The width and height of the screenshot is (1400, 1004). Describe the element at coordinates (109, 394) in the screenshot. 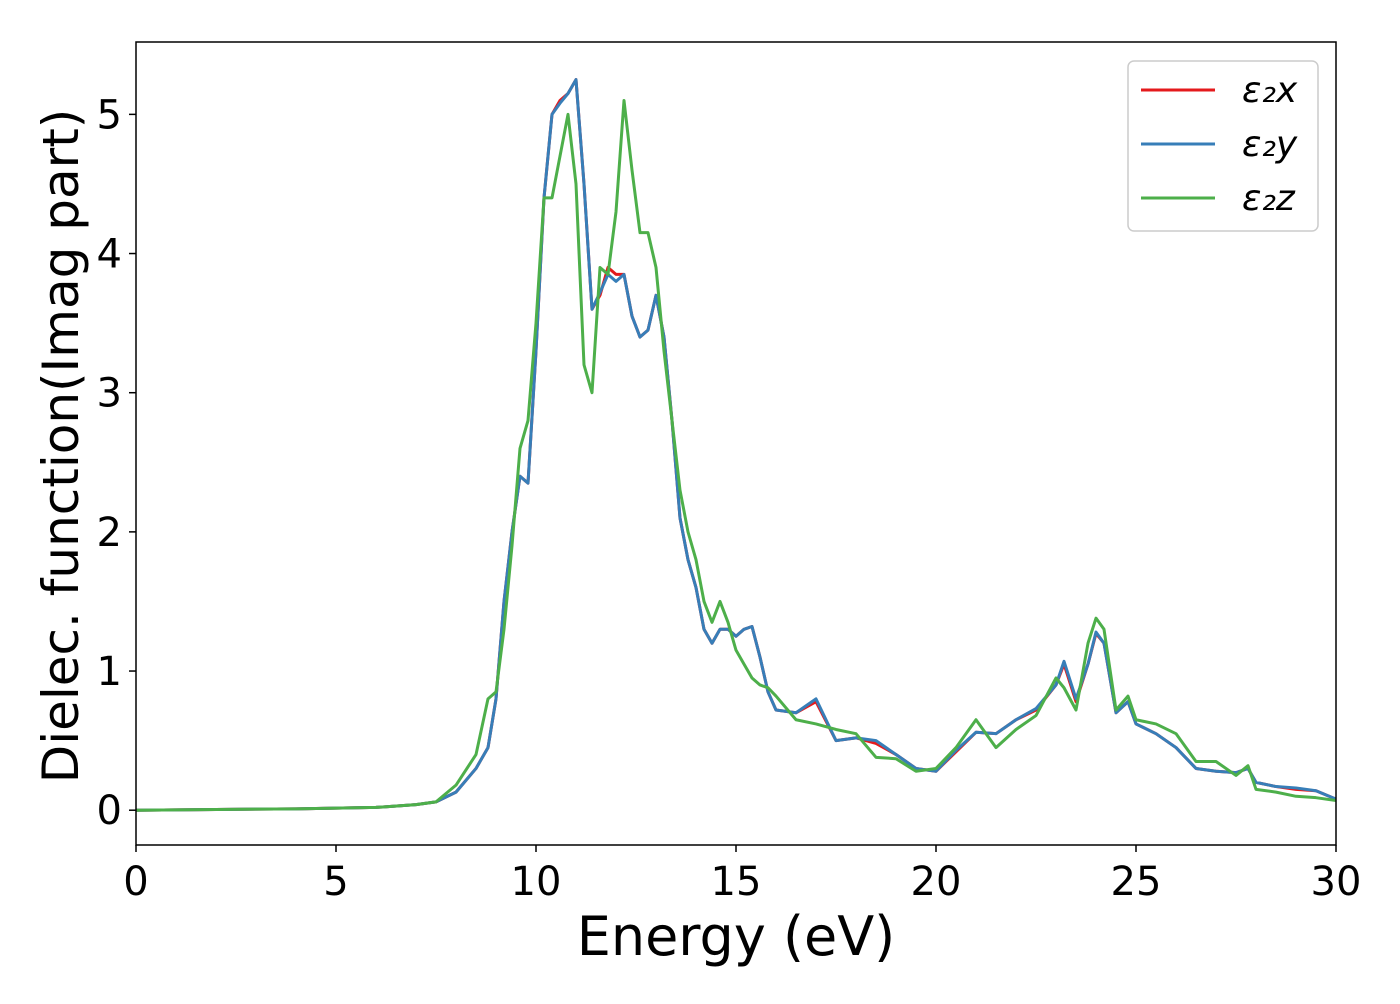

I see `y-tick-label: 3` at that location.